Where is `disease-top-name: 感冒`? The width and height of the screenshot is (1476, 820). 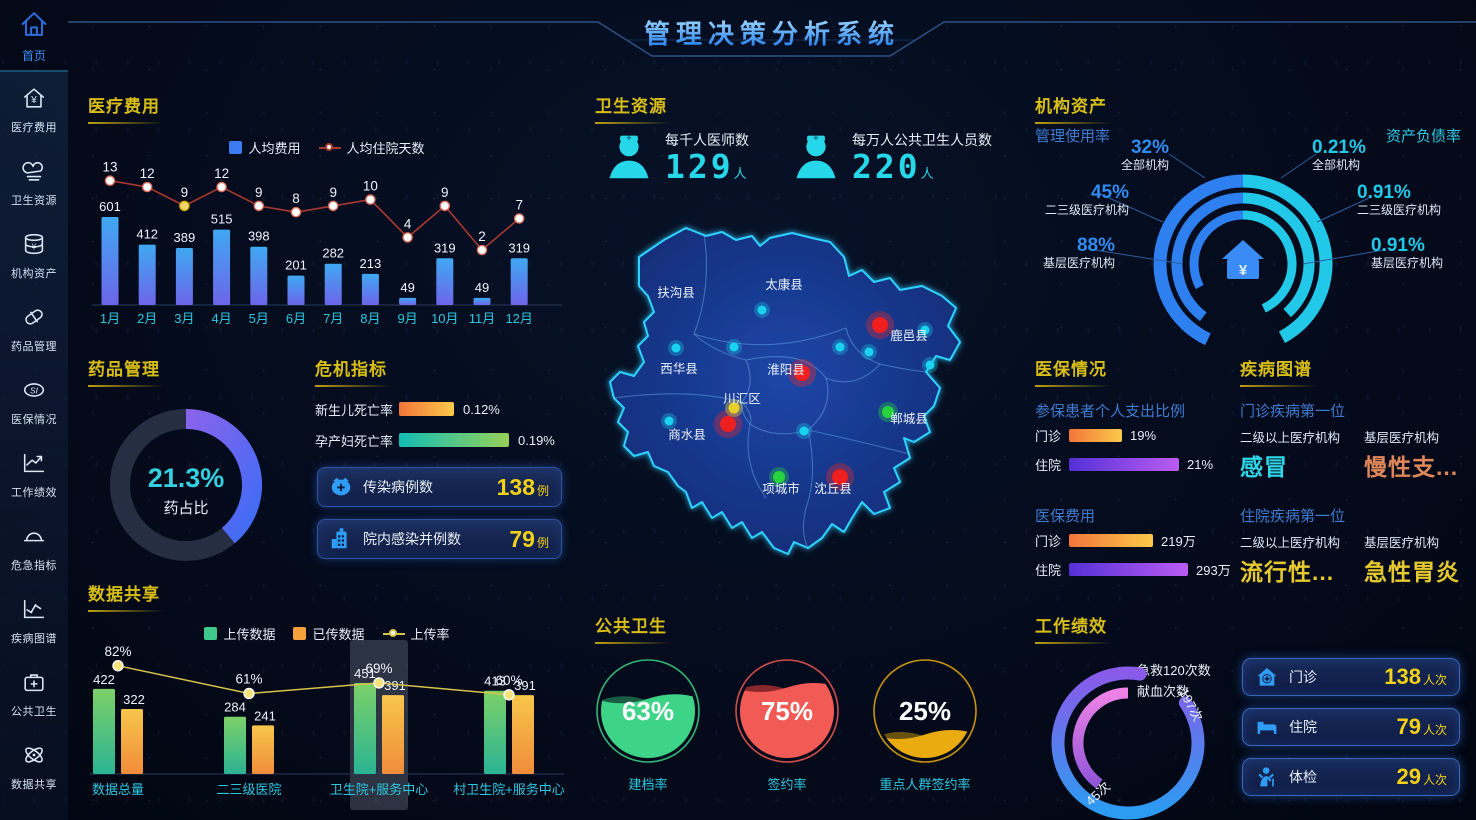 disease-top-name: 感冒 is located at coordinates (1264, 467).